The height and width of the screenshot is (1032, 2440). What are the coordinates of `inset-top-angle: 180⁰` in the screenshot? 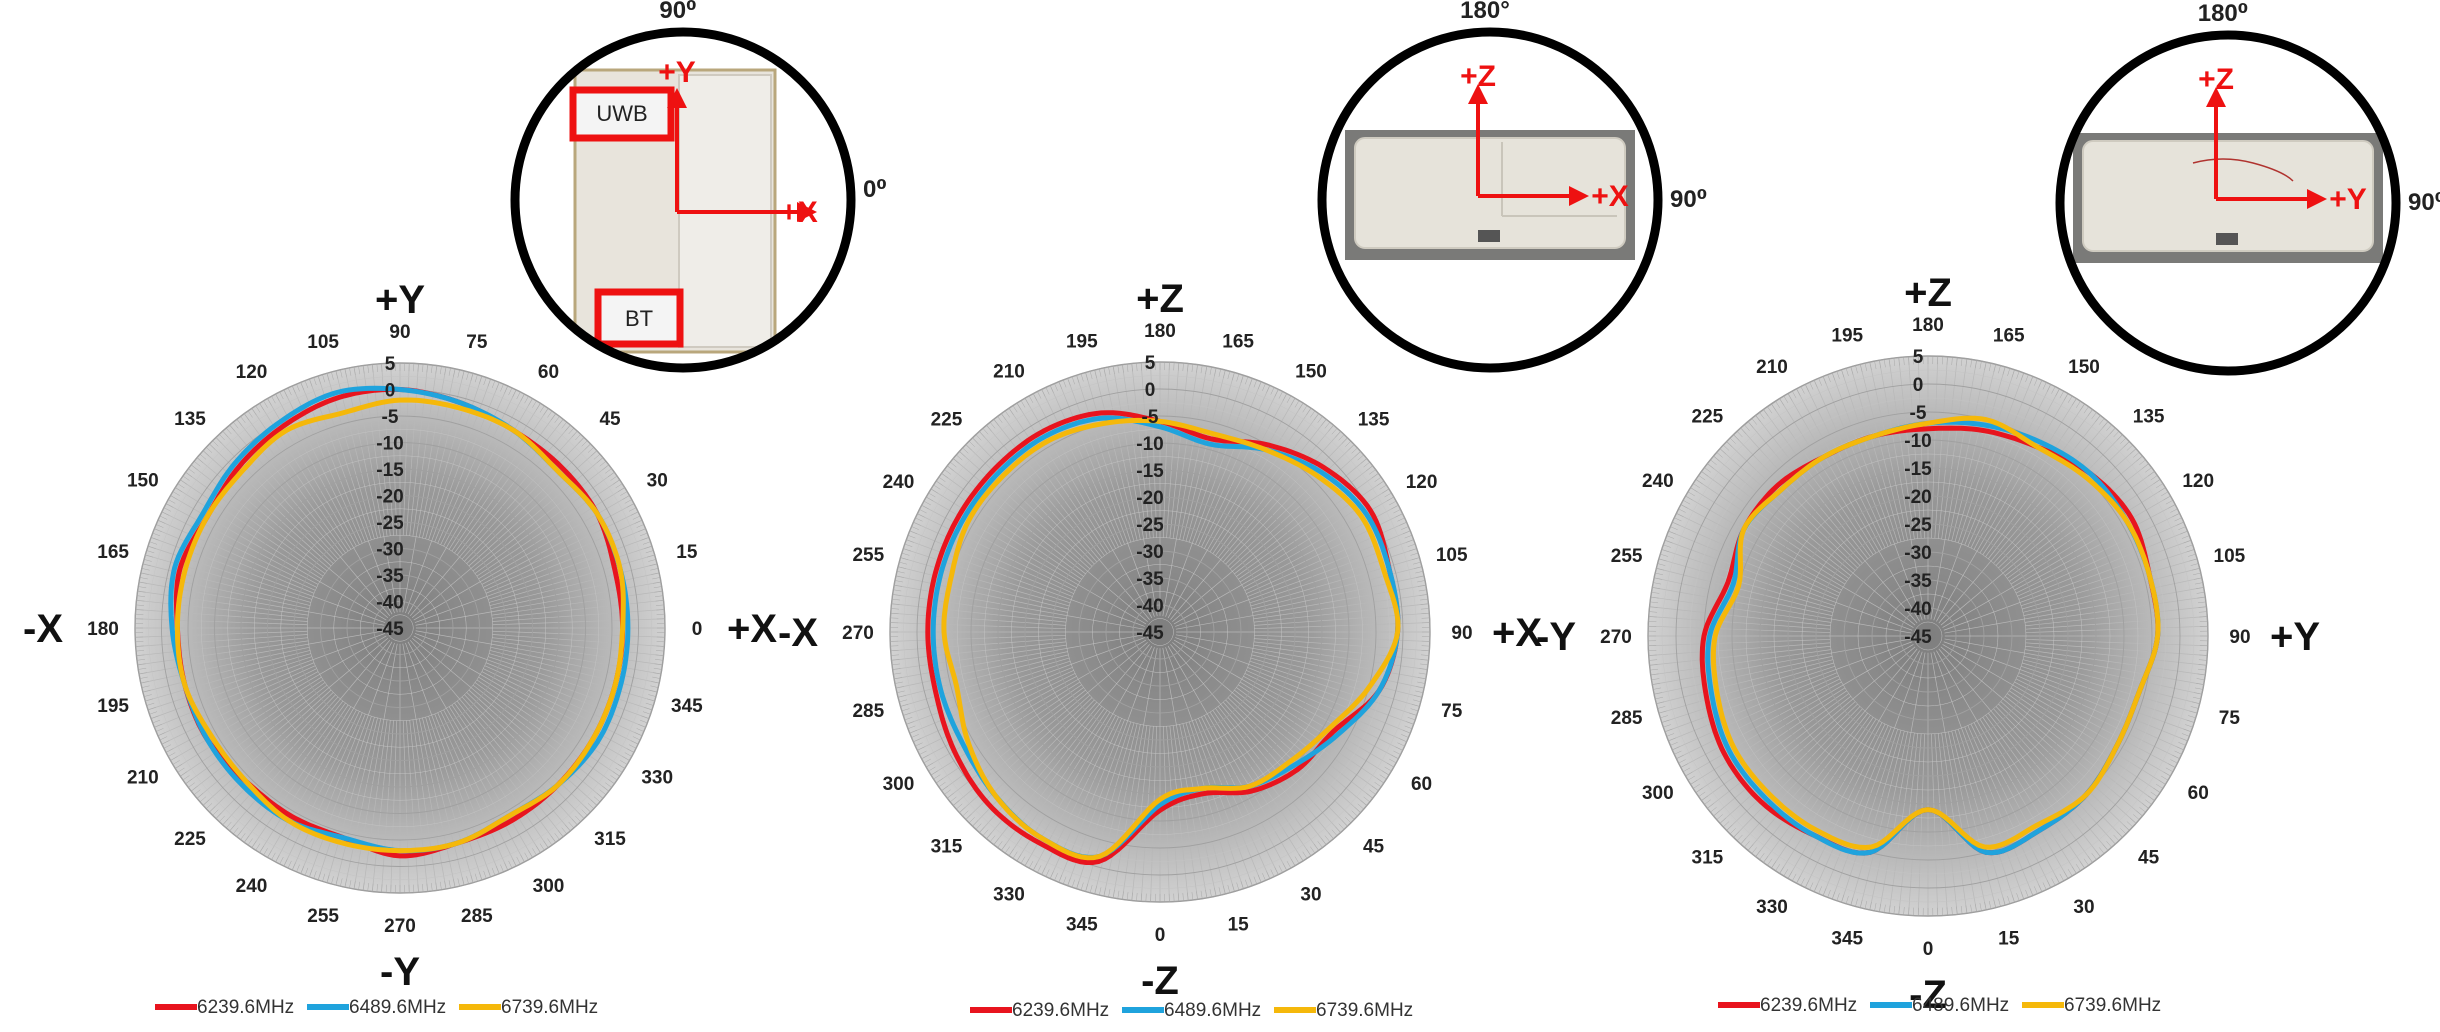 It's located at (2223, 13).